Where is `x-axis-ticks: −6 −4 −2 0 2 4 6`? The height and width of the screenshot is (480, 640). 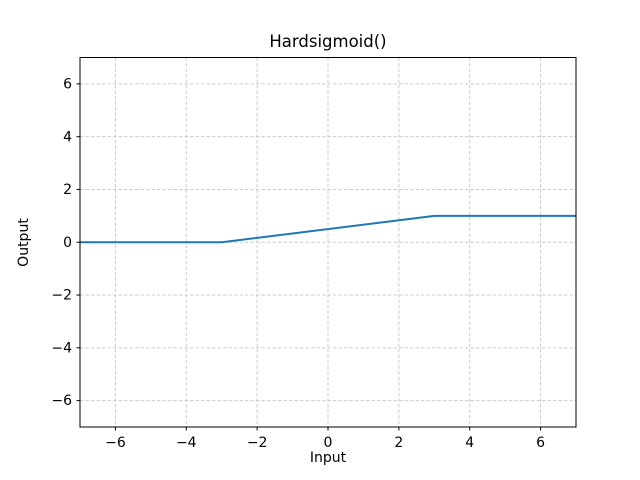 x-axis-ticks: −6 −4 −2 0 2 4 6 is located at coordinates (325, 439).